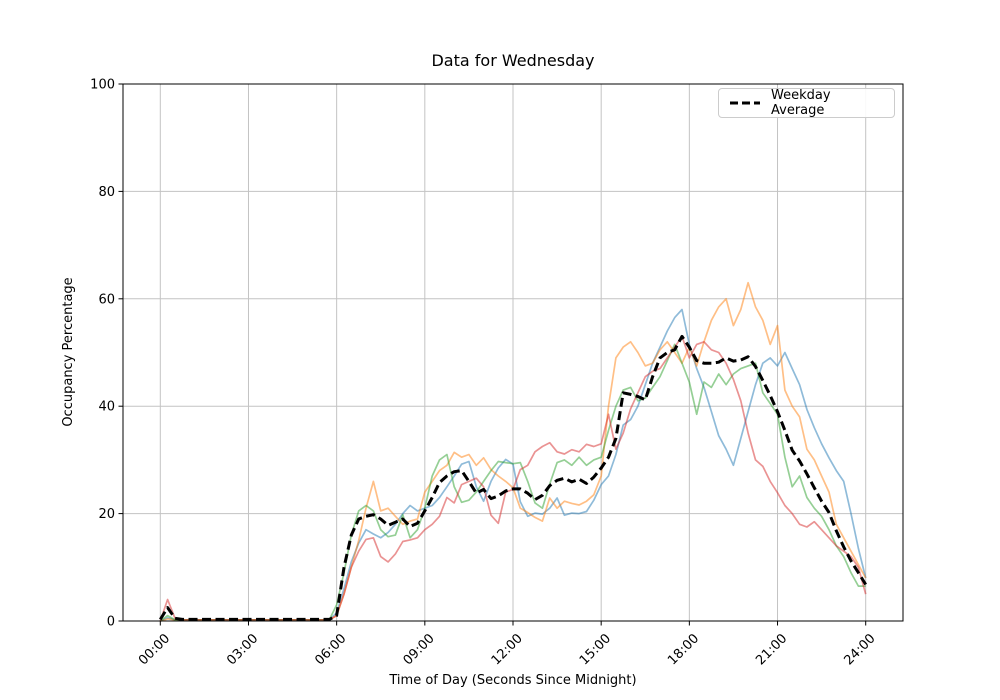 Image resolution: width=1000 pixels, height=700 pixels. What do you see at coordinates (106, 514) in the screenshot?
I see `y-tick-label: 20` at bounding box center [106, 514].